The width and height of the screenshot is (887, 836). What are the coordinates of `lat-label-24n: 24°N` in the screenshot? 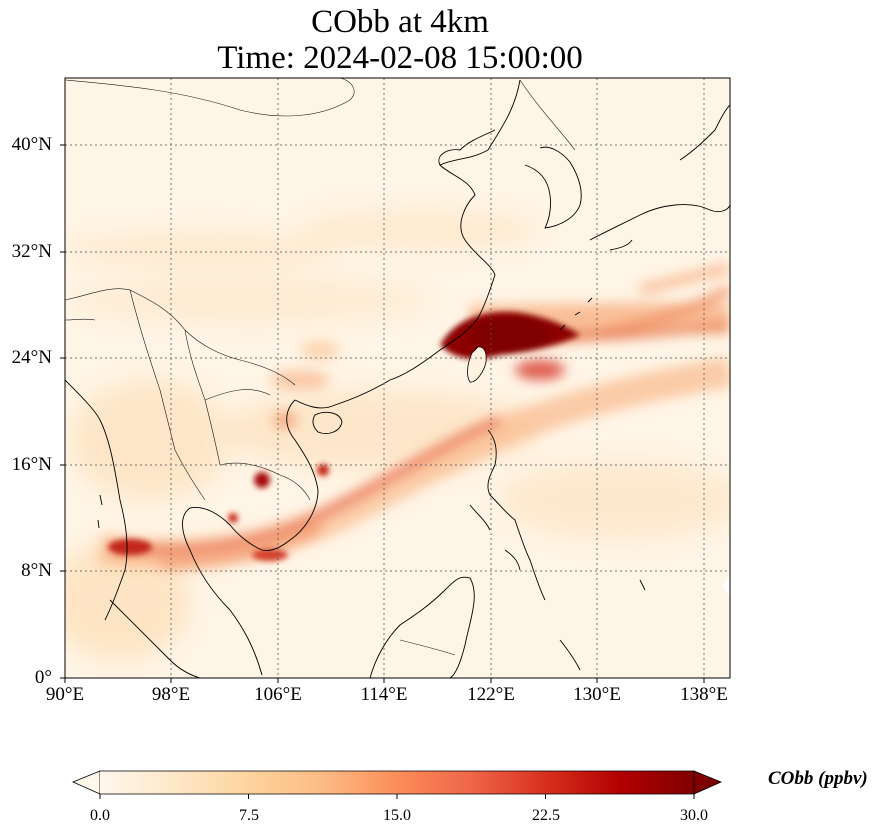 It's located at (31, 357).